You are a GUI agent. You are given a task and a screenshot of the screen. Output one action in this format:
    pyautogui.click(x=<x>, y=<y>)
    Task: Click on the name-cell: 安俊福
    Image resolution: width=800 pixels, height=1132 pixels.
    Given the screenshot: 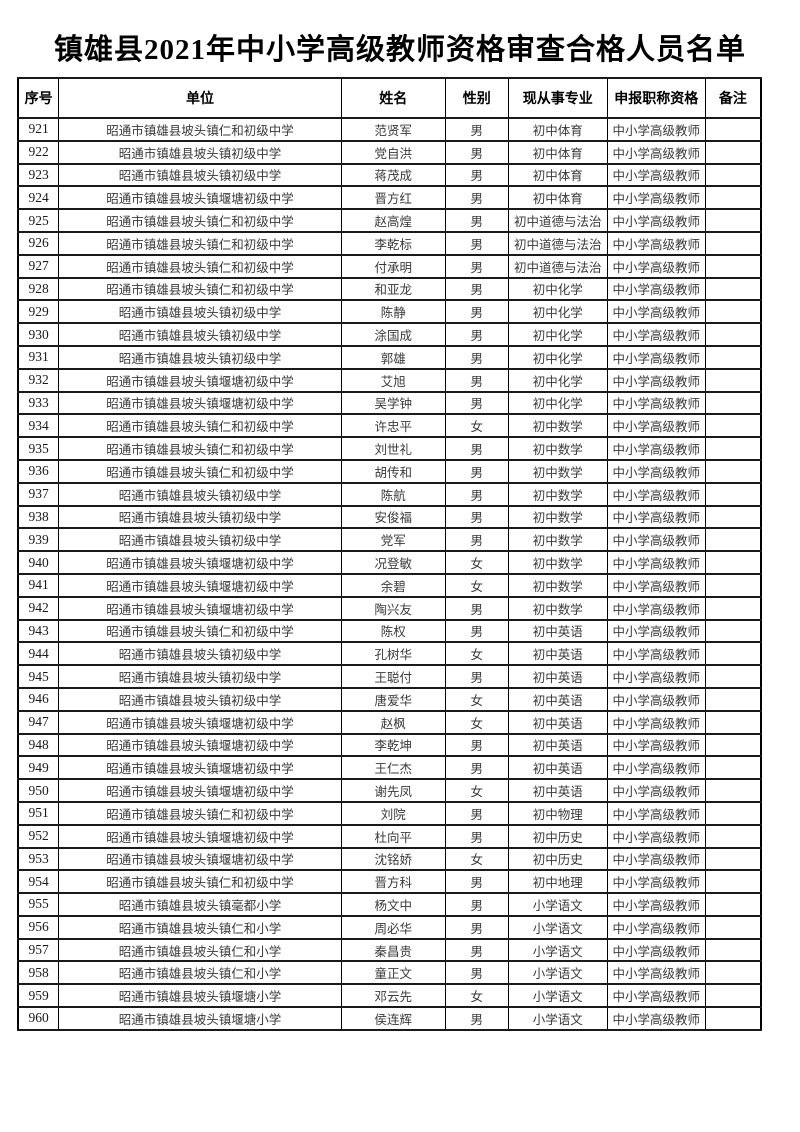 What is the action you would take?
    pyautogui.click(x=393, y=517)
    